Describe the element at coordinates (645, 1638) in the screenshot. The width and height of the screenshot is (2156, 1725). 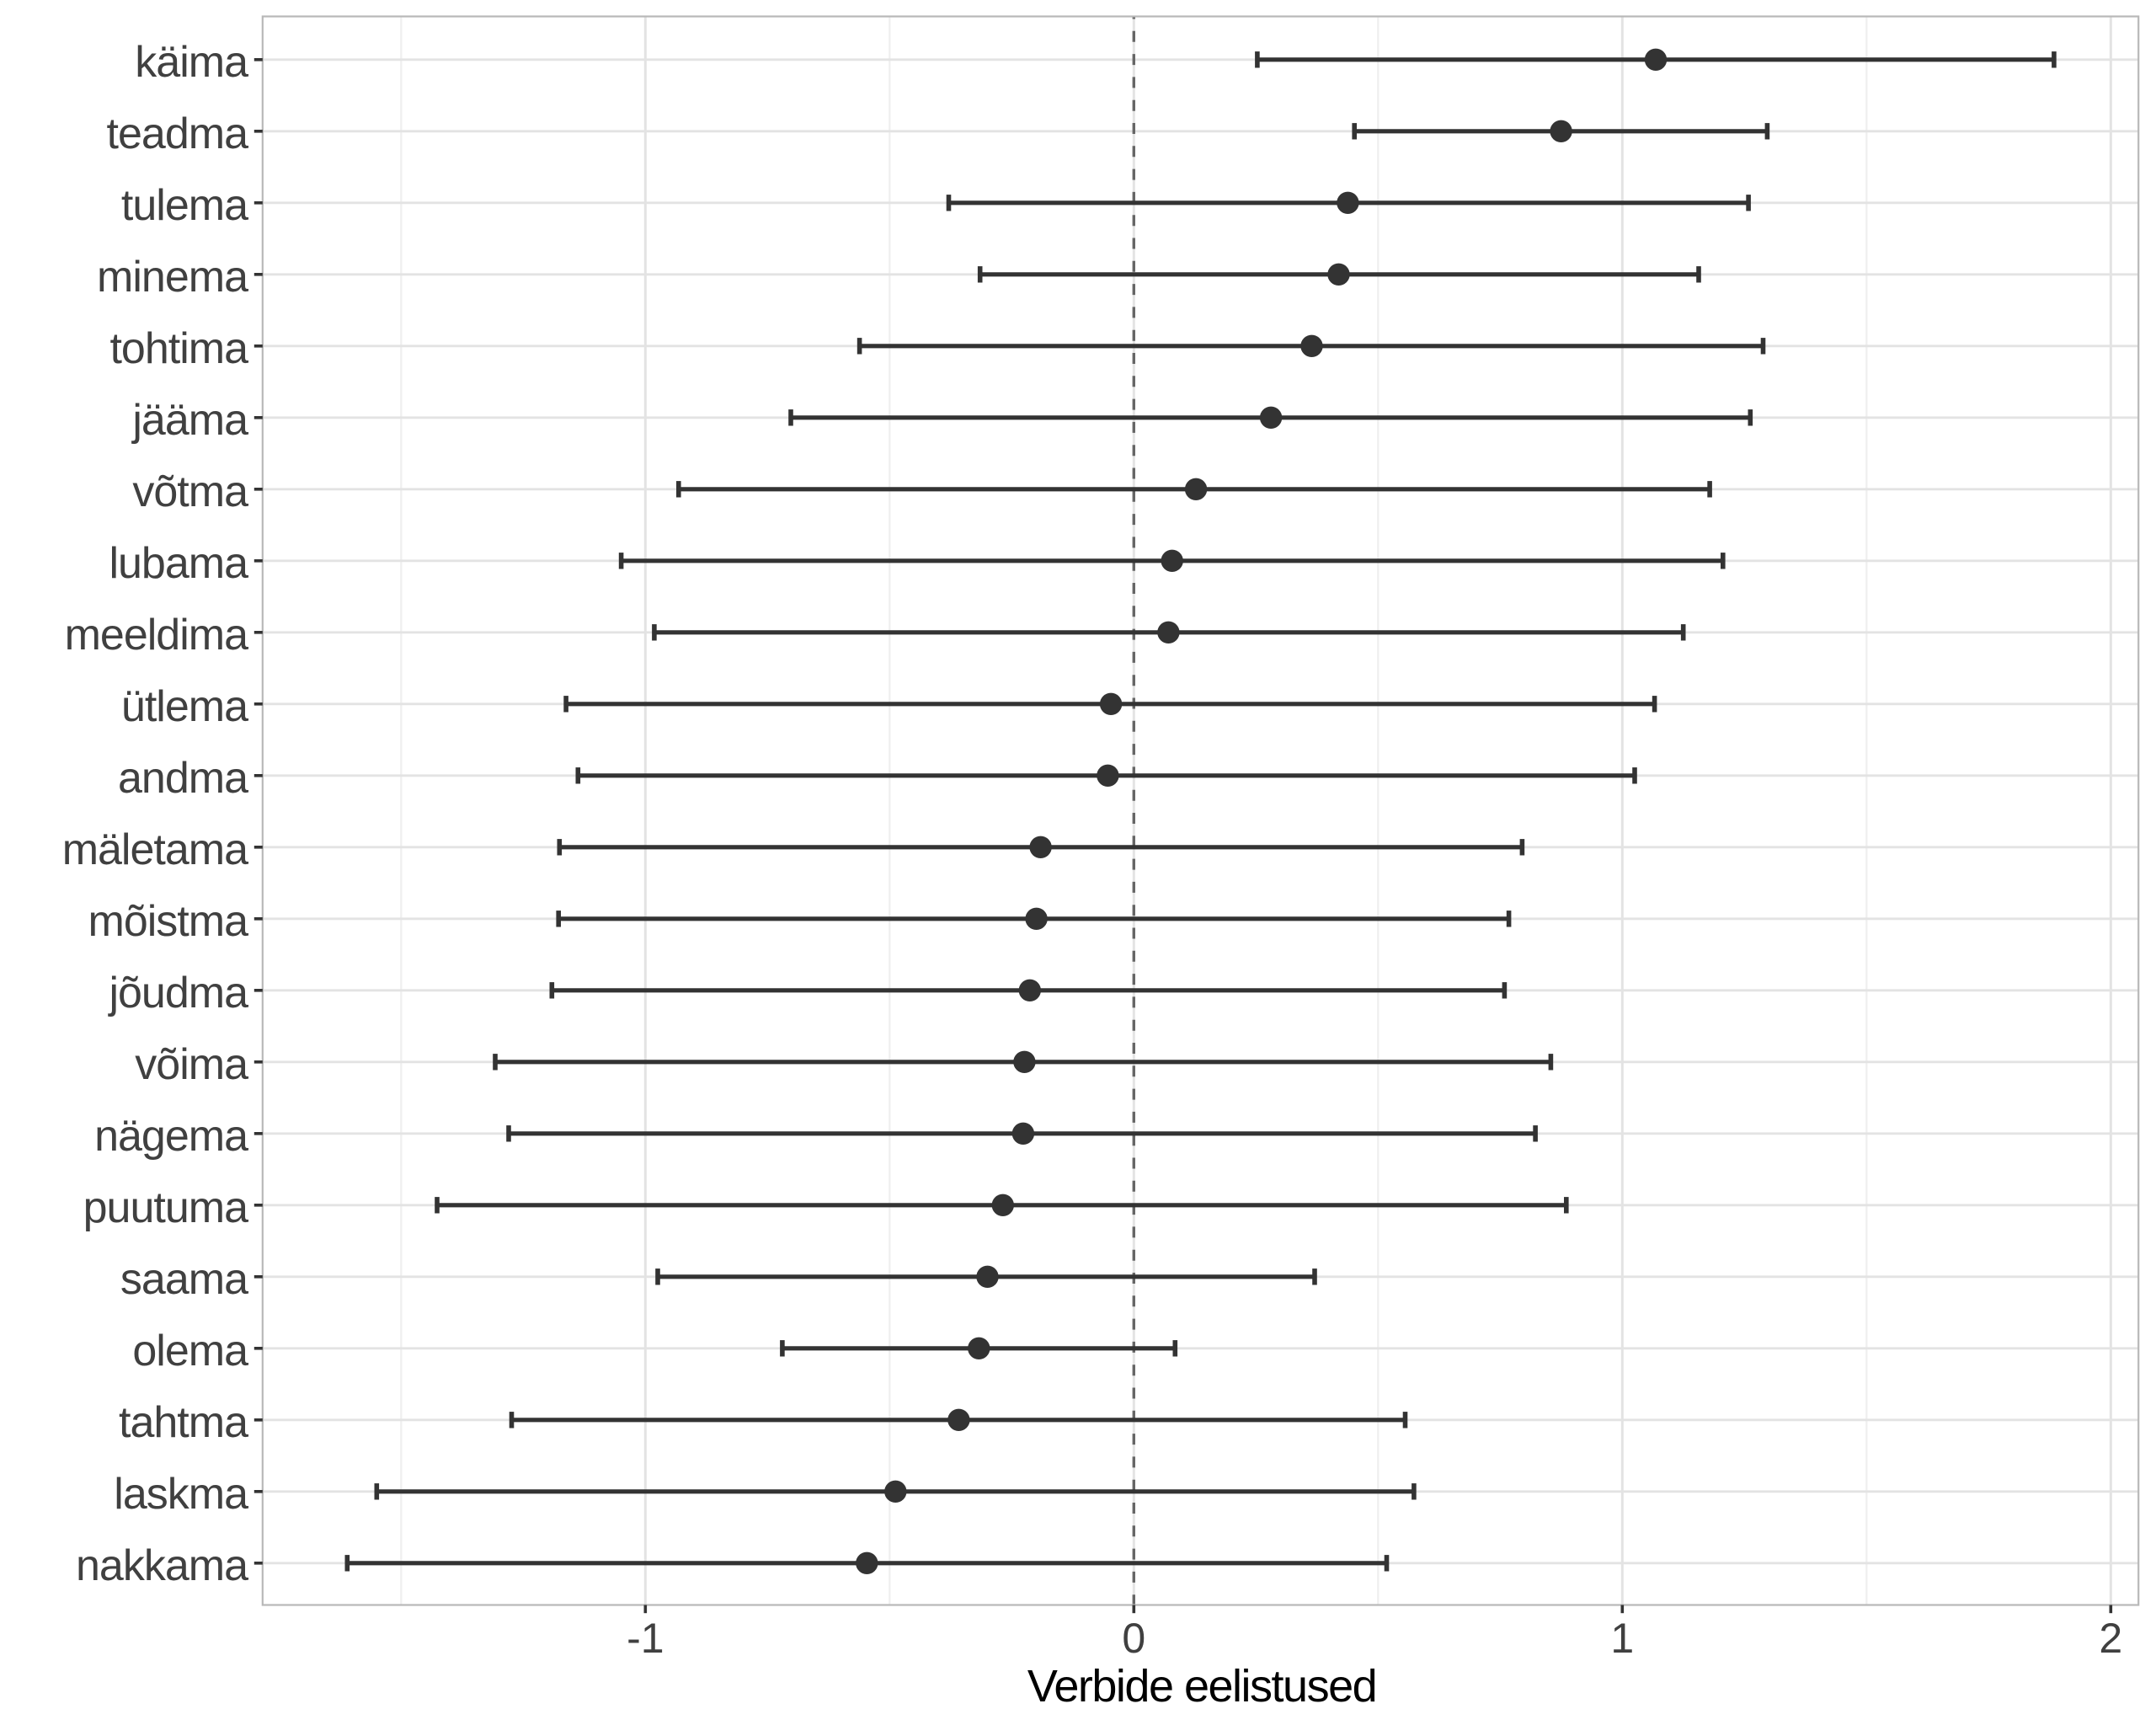
I see `svg-text: -1` at that location.